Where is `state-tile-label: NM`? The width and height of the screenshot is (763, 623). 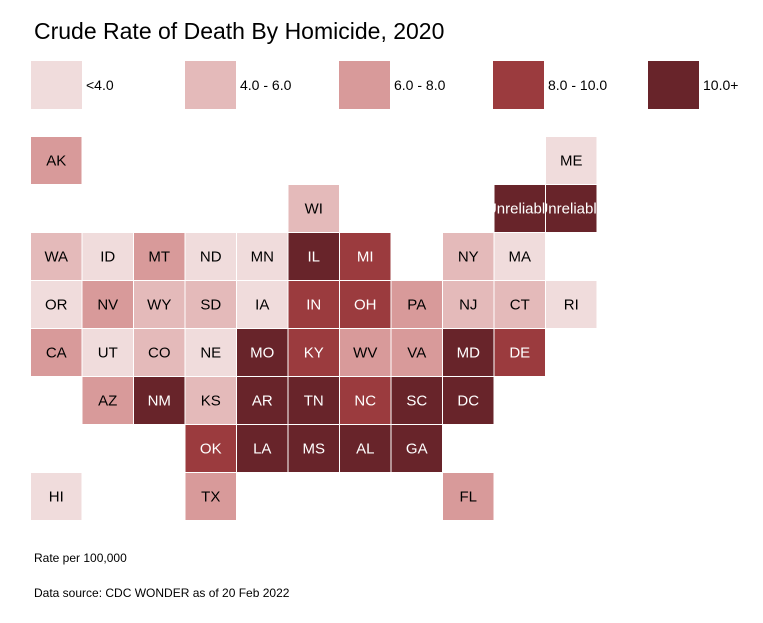
state-tile-label: NM is located at coordinates (159, 401).